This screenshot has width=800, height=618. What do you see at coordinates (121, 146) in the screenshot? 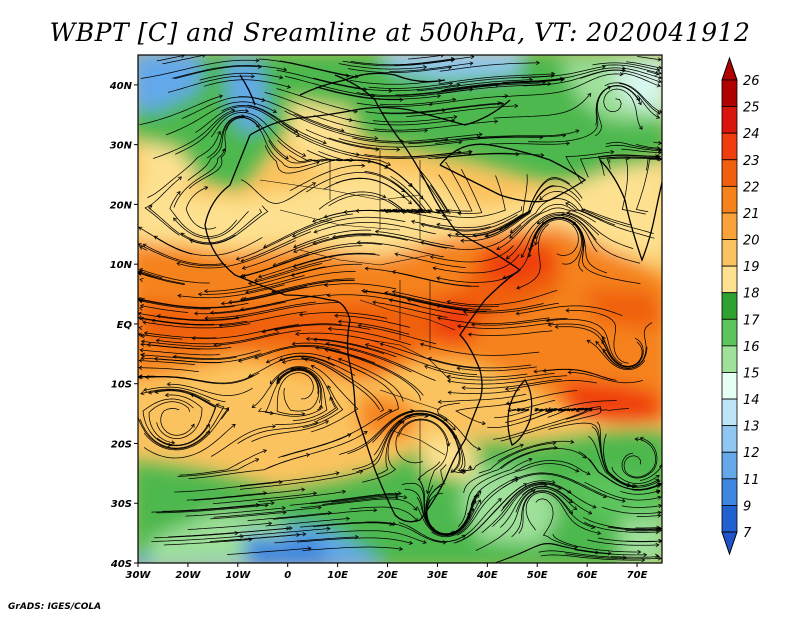
I see `lat-tick-label: 30N` at bounding box center [121, 146].